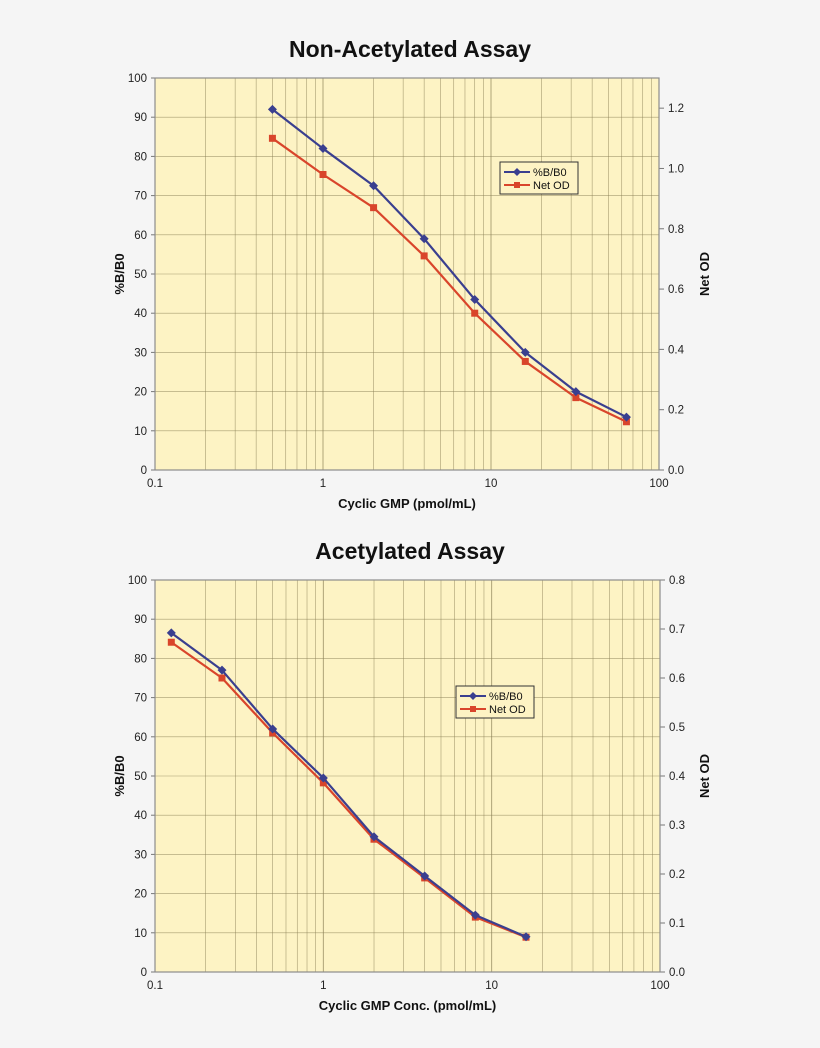 The height and width of the screenshot is (1048, 820). What do you see at coordinates (407, 503) in the screenshot?
I see `svg-text: Cyclic GMP (pmol/mL)` at bounding box center [407, 503].